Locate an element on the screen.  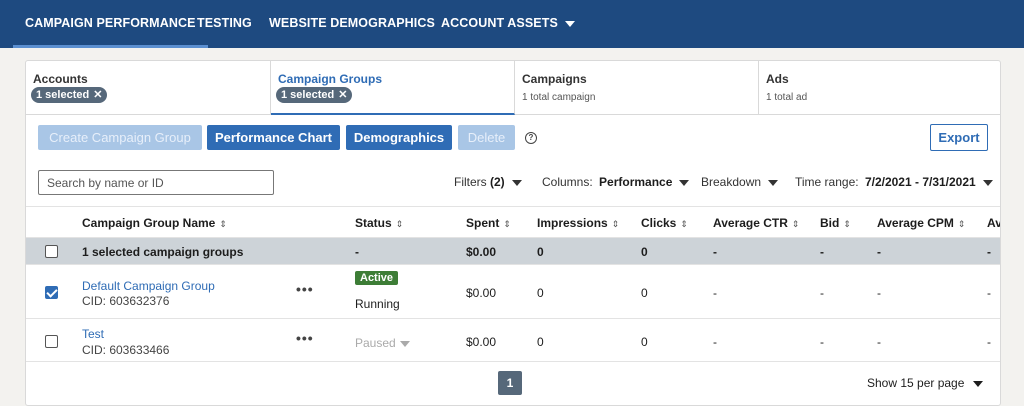
per-page-dropdown: Show 15 per page is located at coordinates (925, 383).